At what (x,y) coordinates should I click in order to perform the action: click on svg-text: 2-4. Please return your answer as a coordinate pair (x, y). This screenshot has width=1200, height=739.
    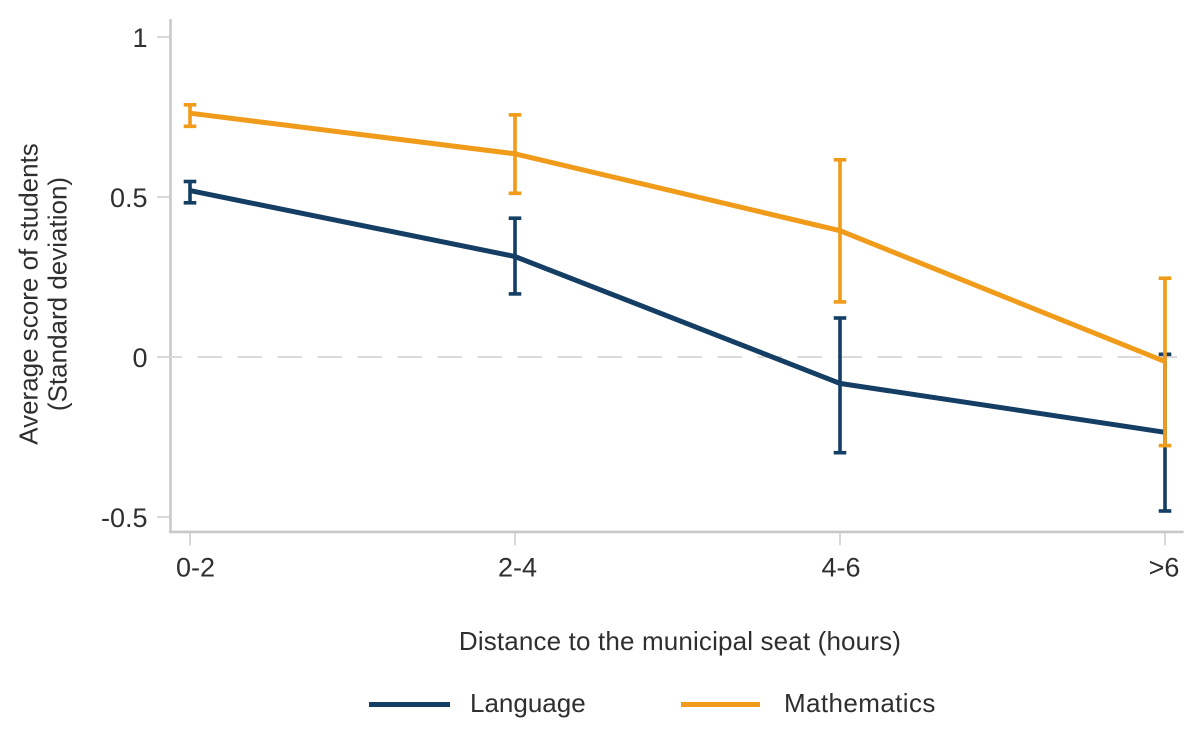
    Looking at the image, I should click on (517, 568).